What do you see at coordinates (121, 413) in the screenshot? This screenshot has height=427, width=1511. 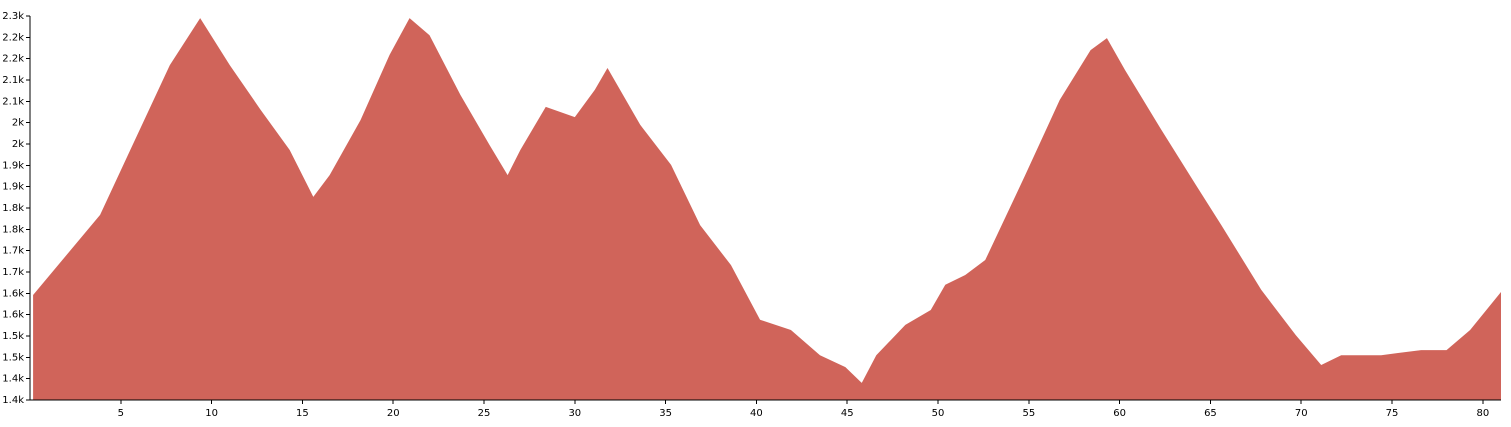 I see `x-tick-label: 5` at bounding box center [121, 413].